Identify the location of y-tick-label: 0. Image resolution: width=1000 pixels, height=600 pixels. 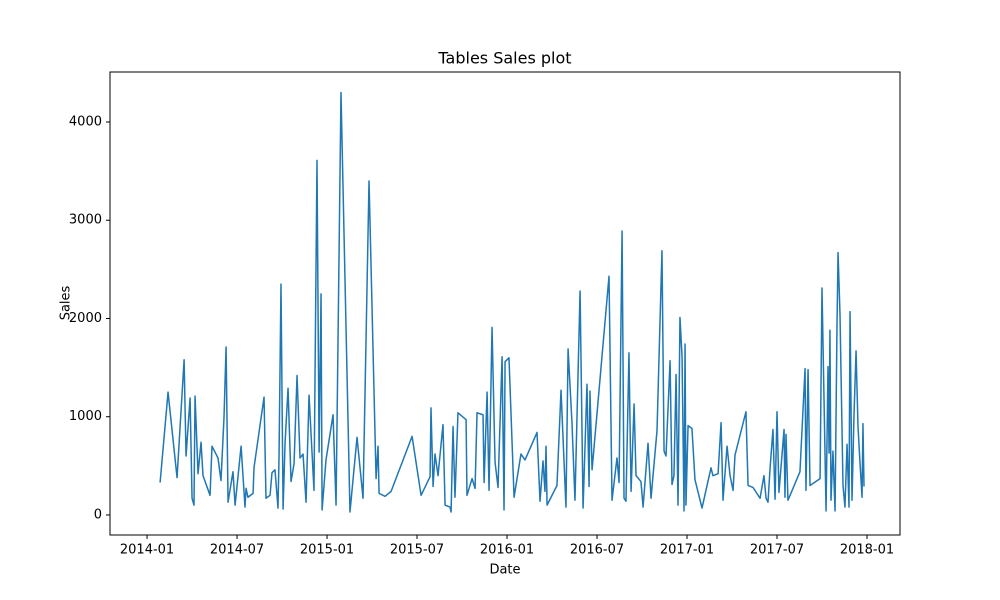
(98, 514).